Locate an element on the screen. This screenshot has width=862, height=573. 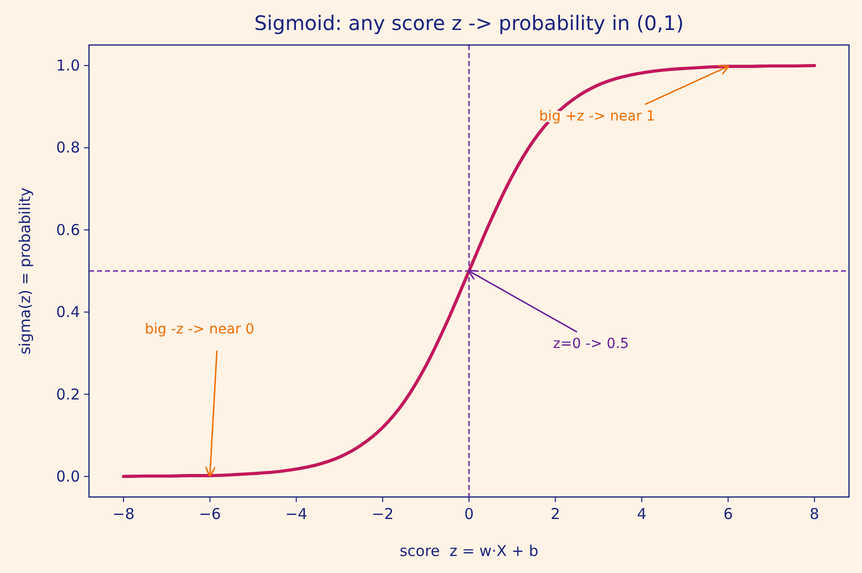
x-tick-label: −2 is located at coordinates (383, 514).